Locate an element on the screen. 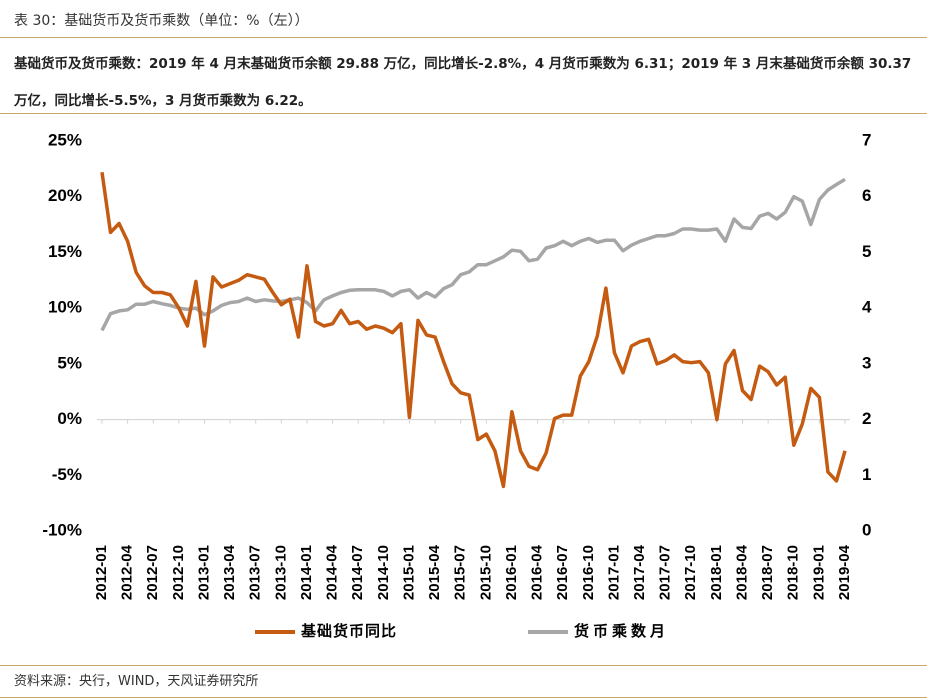  x-tick-label: 2018-01 is located at coordinates (716, 572).